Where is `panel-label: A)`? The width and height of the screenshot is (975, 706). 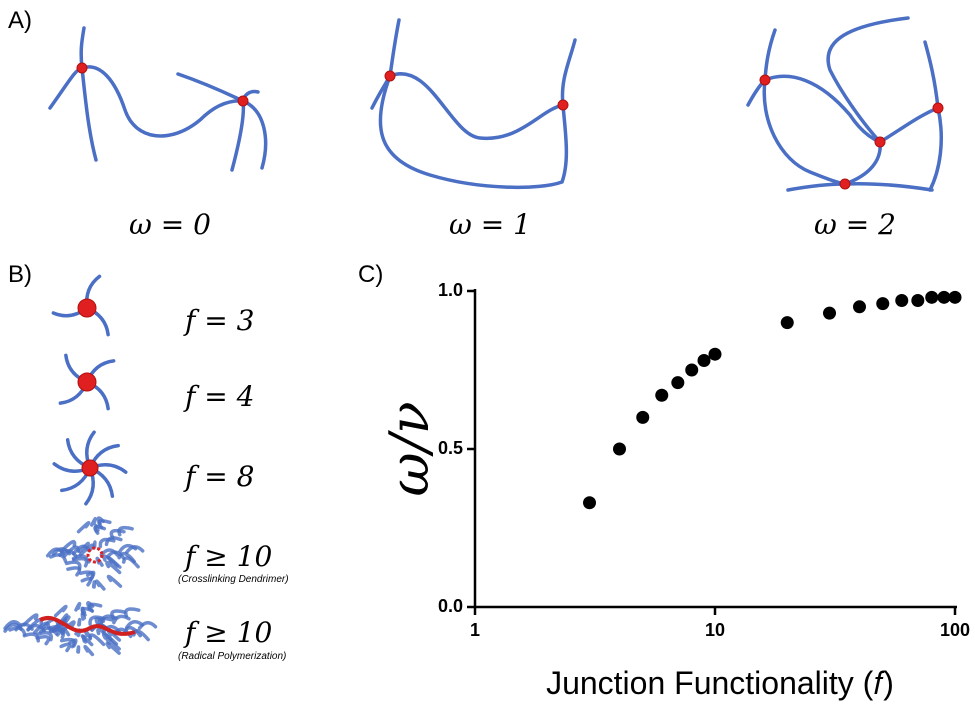 panel-label: A) is located at coordinates (20, 20).